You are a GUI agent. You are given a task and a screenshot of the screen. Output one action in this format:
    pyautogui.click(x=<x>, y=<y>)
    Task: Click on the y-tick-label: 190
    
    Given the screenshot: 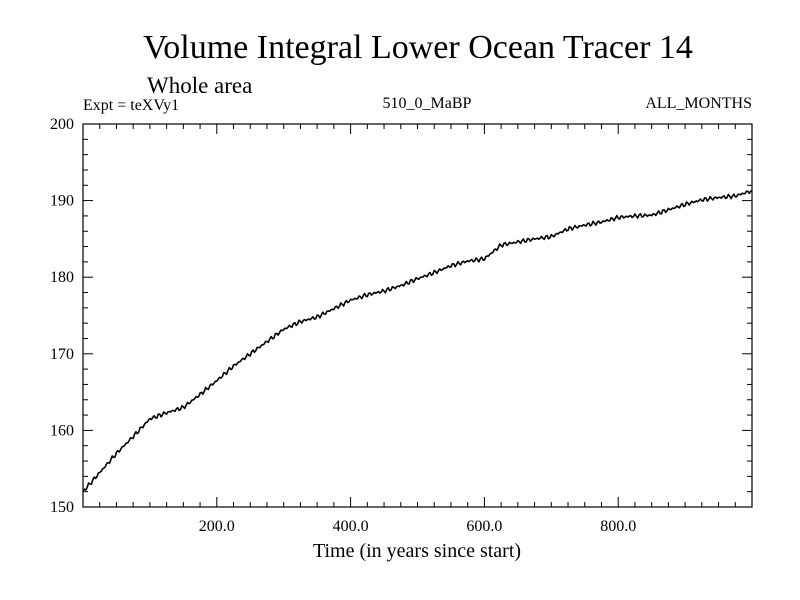 What is the action you would take?
    pyautogui.click(x=62, y=201)
    